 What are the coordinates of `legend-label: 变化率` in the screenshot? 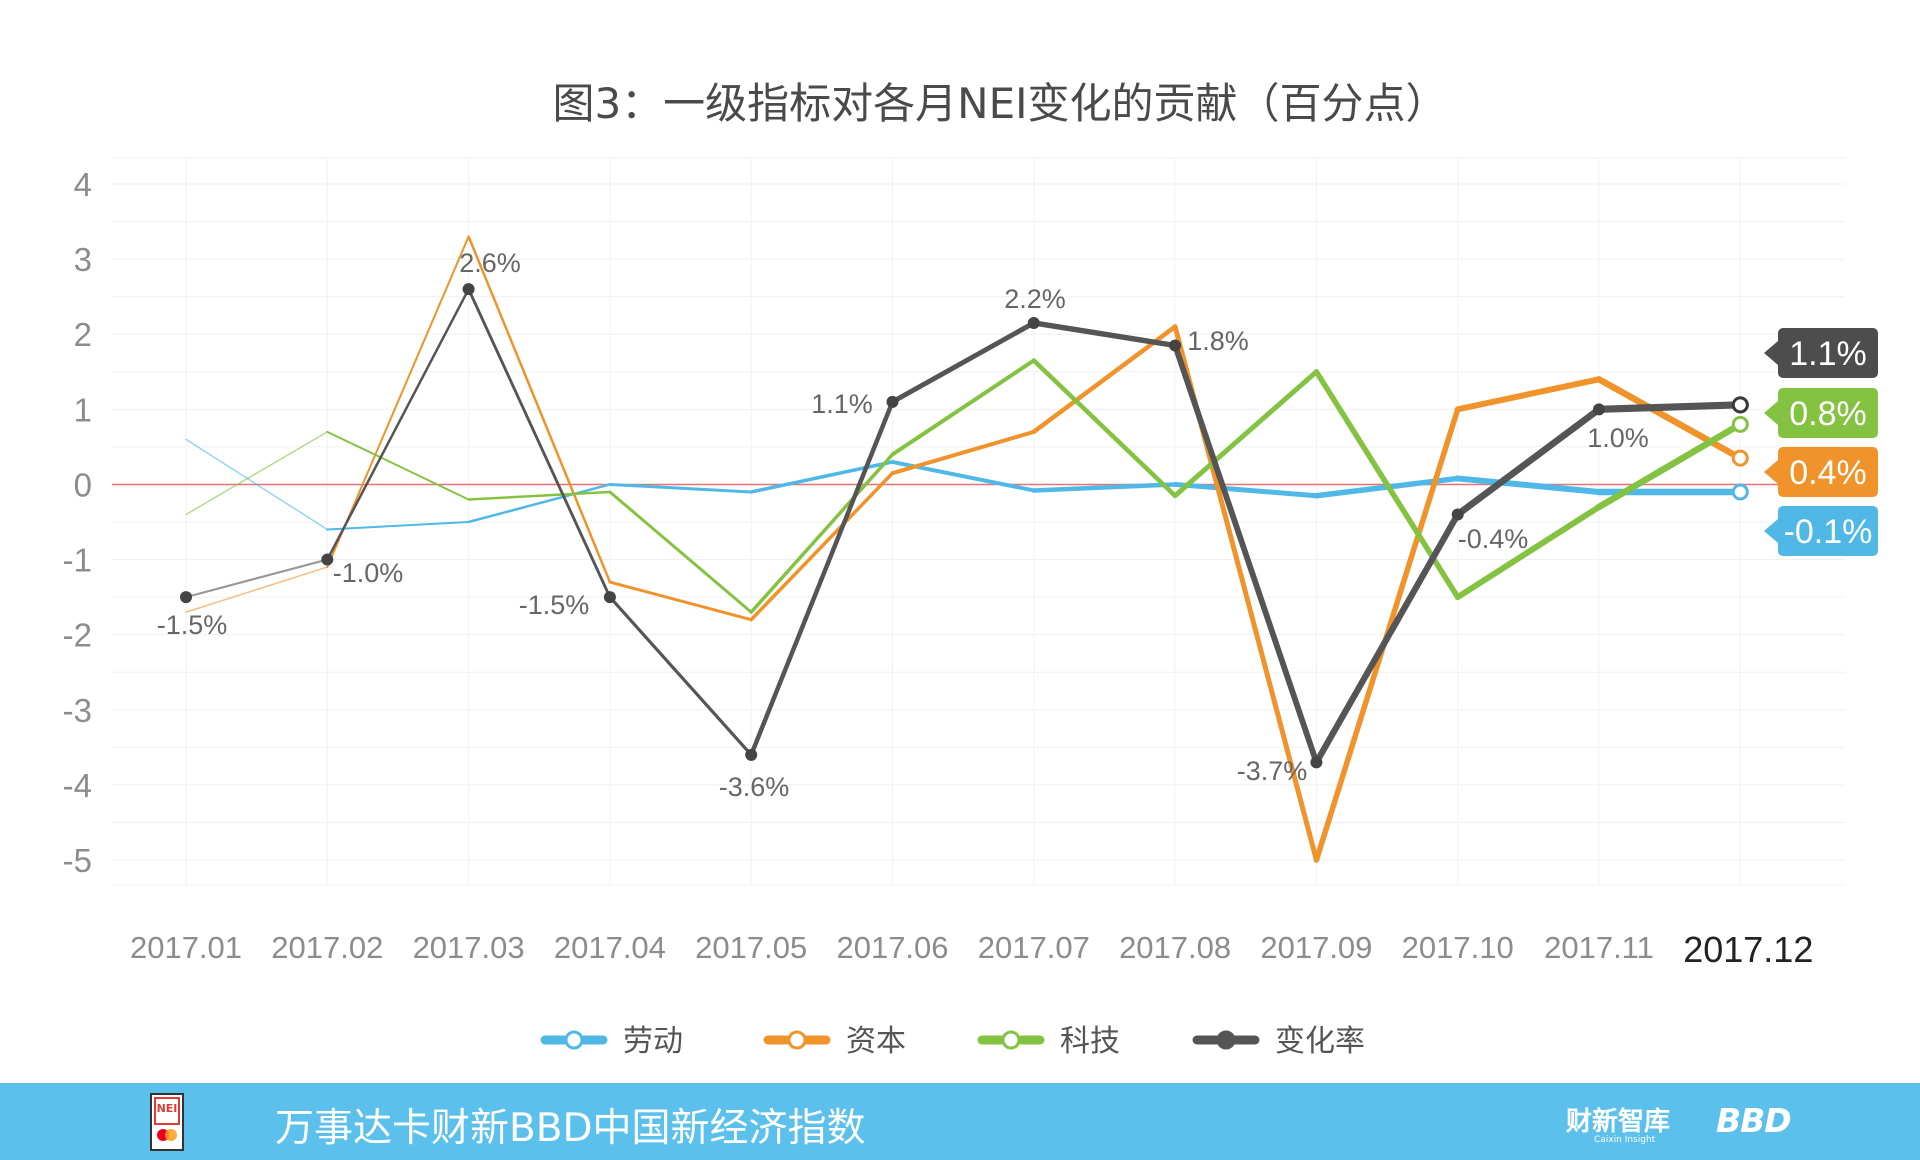 It's located at (1320, 1041).